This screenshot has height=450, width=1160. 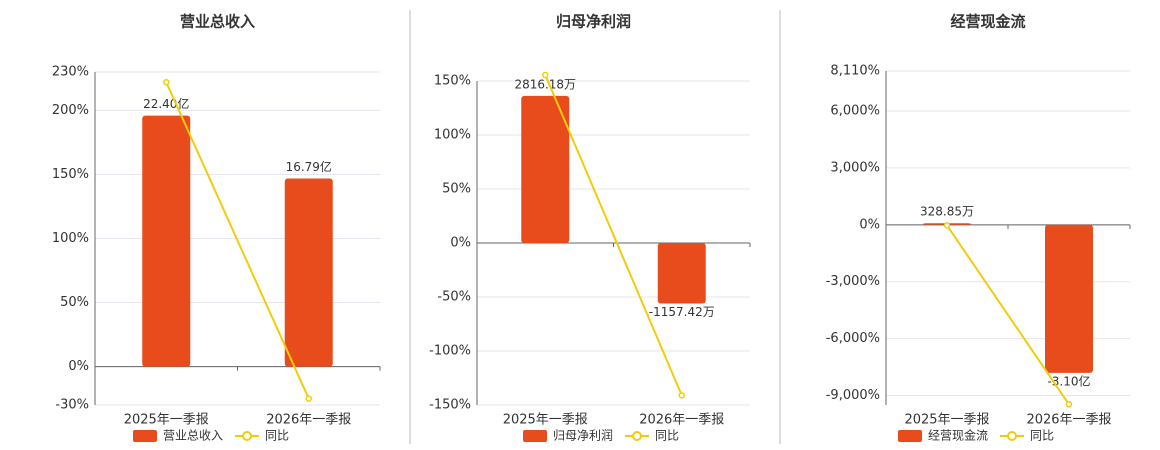 What do you see at coordinates (70, 72) in the screenshot?
I see `y-tick-label: 230%` at bounding box center [70, 72].